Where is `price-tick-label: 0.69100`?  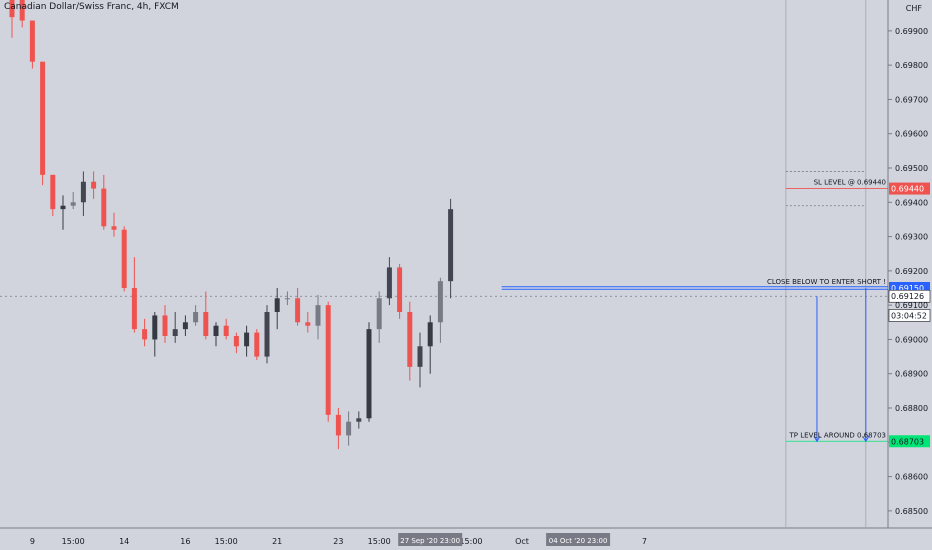
price-tick-label: 0.69100 is located at coordinates (911, 305).